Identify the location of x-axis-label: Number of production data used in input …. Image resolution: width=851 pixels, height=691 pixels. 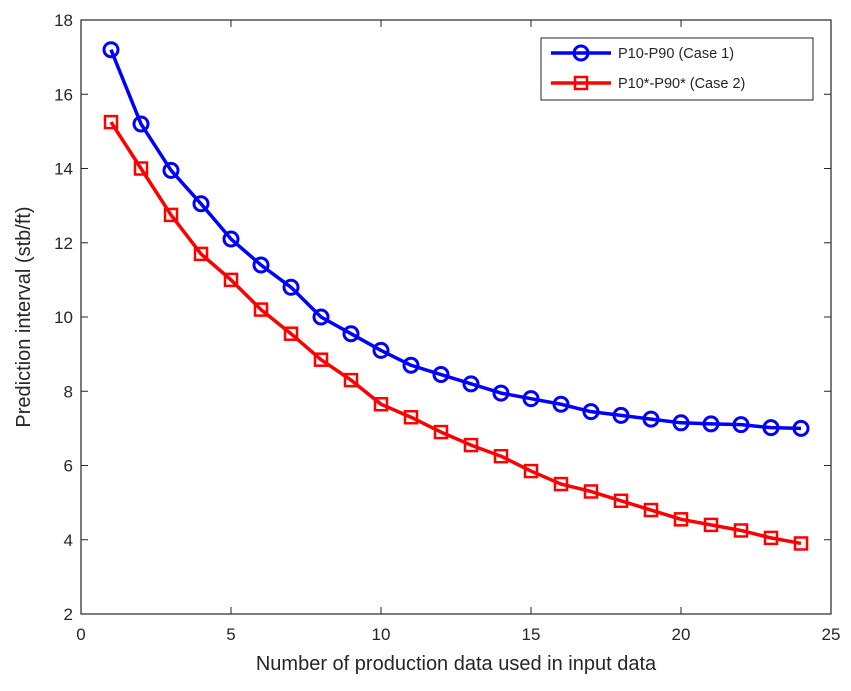
(456, 664).